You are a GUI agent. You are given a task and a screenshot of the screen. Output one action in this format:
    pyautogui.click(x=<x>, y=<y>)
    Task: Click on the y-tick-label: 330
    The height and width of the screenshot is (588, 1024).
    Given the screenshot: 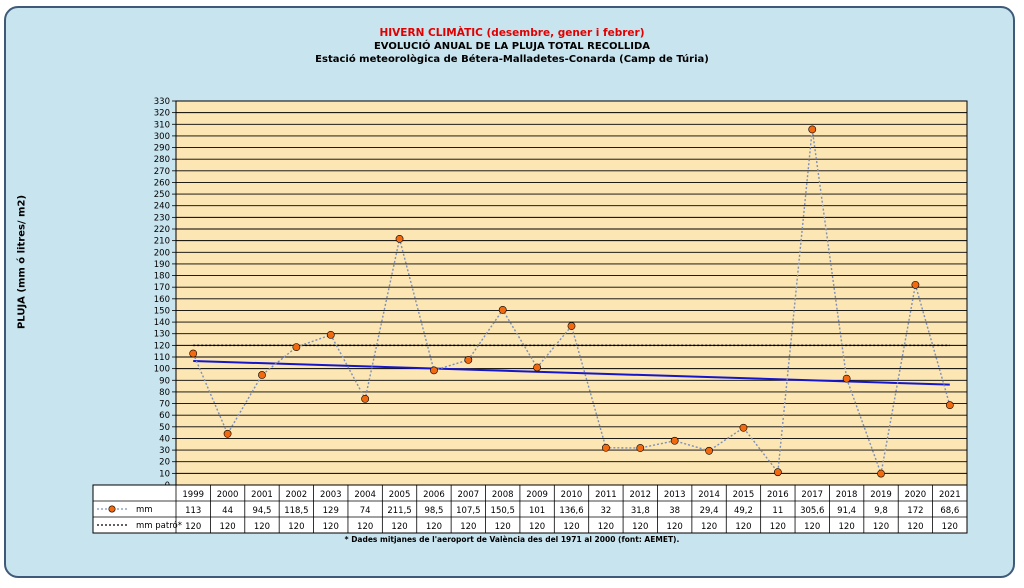 What is the action you would take?
    pyautogui.click(x=162, y=102)
    